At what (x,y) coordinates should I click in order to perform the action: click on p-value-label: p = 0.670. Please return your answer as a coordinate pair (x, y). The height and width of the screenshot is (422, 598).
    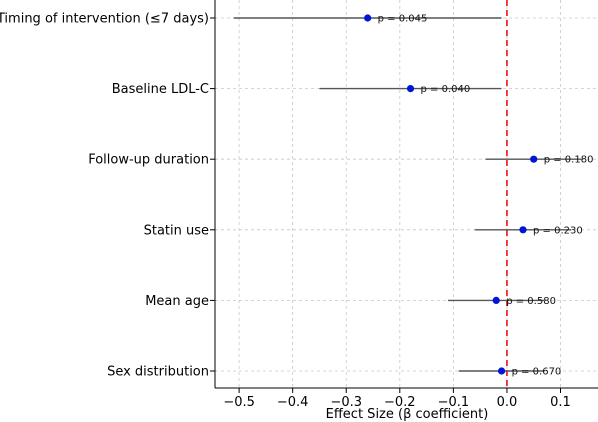
    Looking at the image, I should click on (537, 372).